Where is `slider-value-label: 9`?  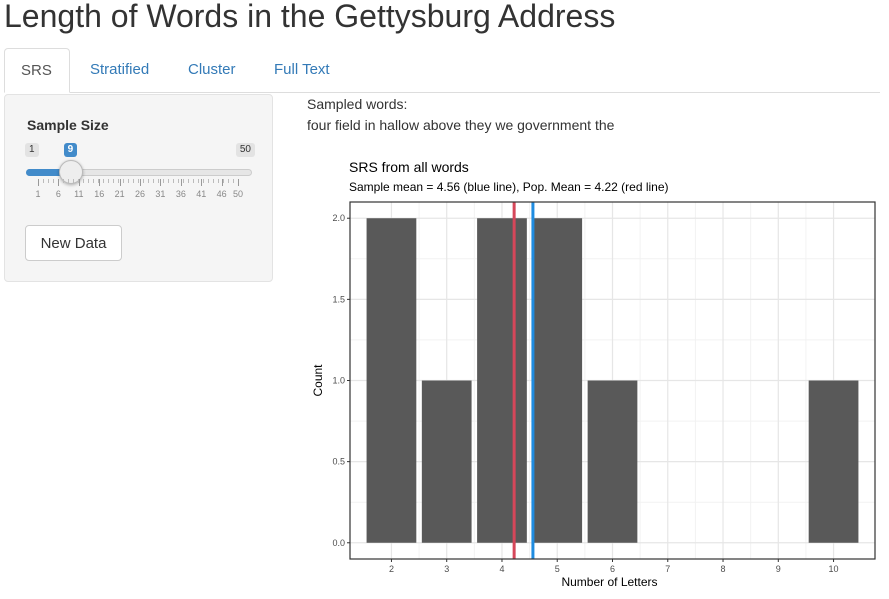 slider-value-label: 9 is located at coordinates (70, 150).